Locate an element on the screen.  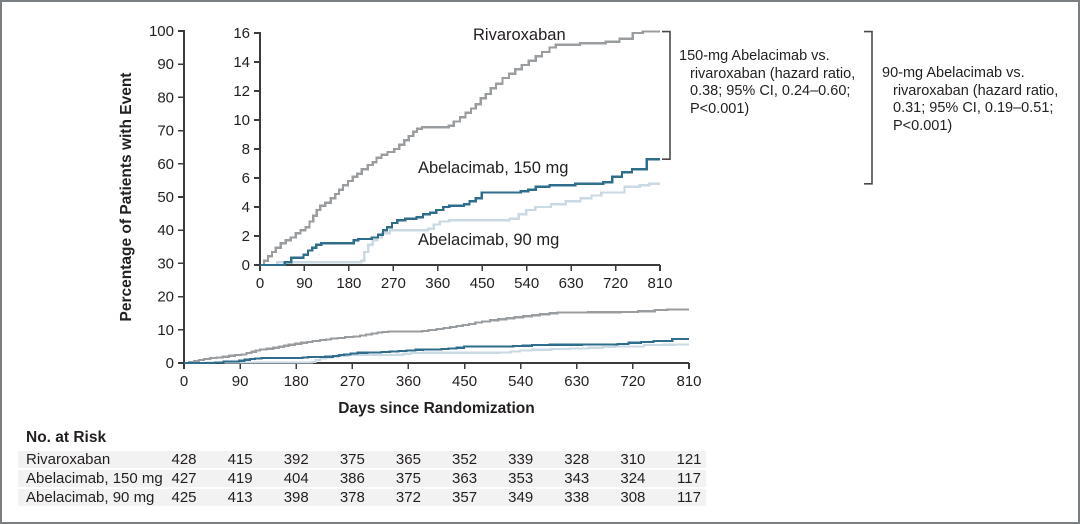
risk-row-value: 363 is located at coordinates (465, 478).